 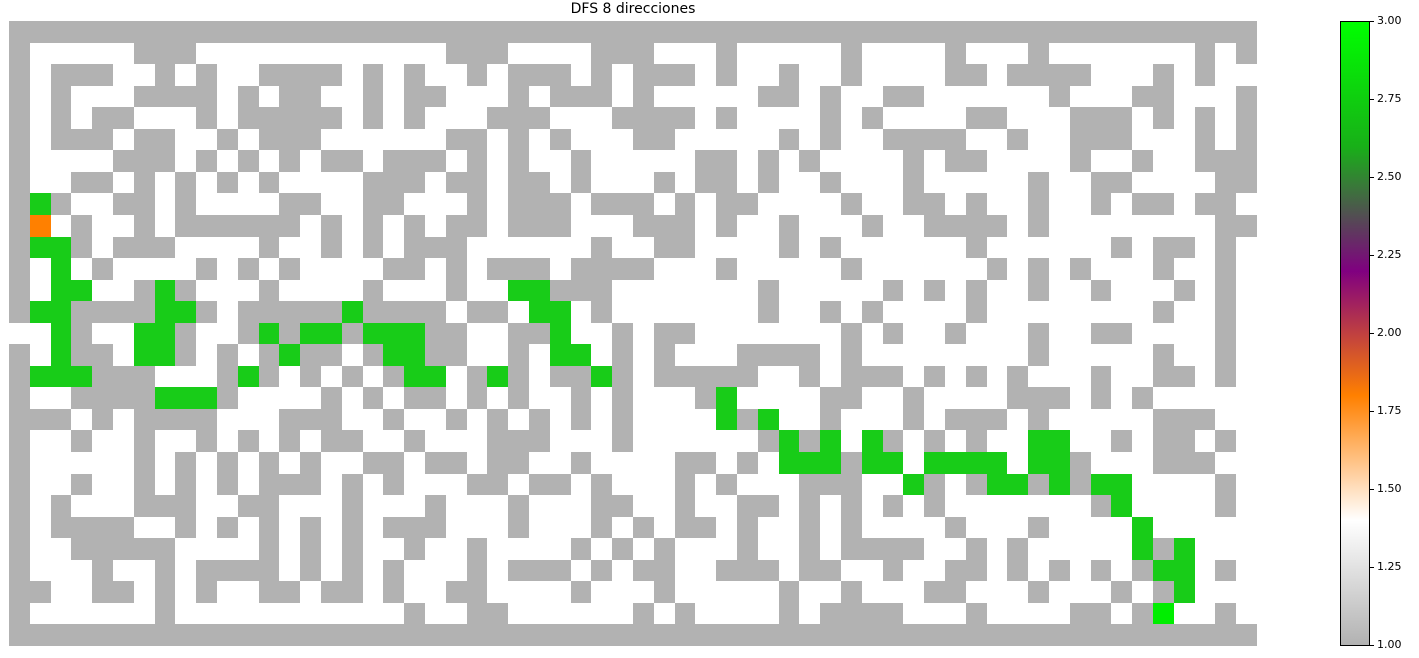 What do you see at coordinates (1389, 176) in the screenshot?
I see `colorbar-tick-label: 2.50` at bounding box center [1389, 176].